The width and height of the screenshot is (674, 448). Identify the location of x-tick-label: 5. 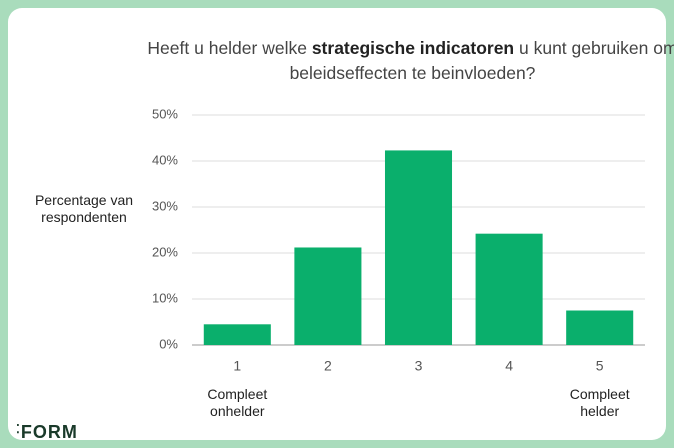
(600, 366).